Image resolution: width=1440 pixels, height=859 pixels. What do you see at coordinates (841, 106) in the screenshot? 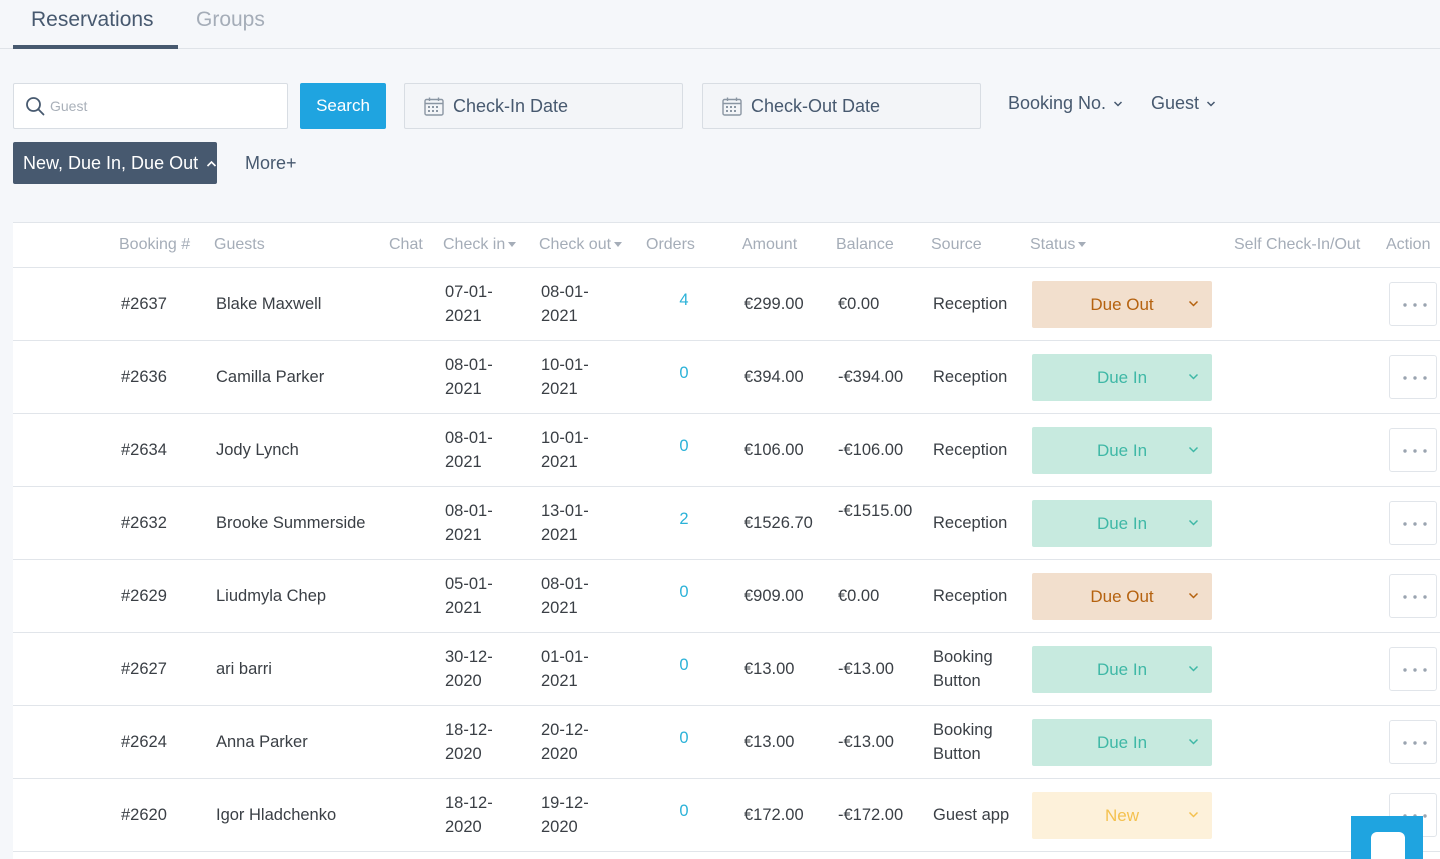
I see `check-out-date-picker: Check-Out Date` at bounding box center [841, 106].